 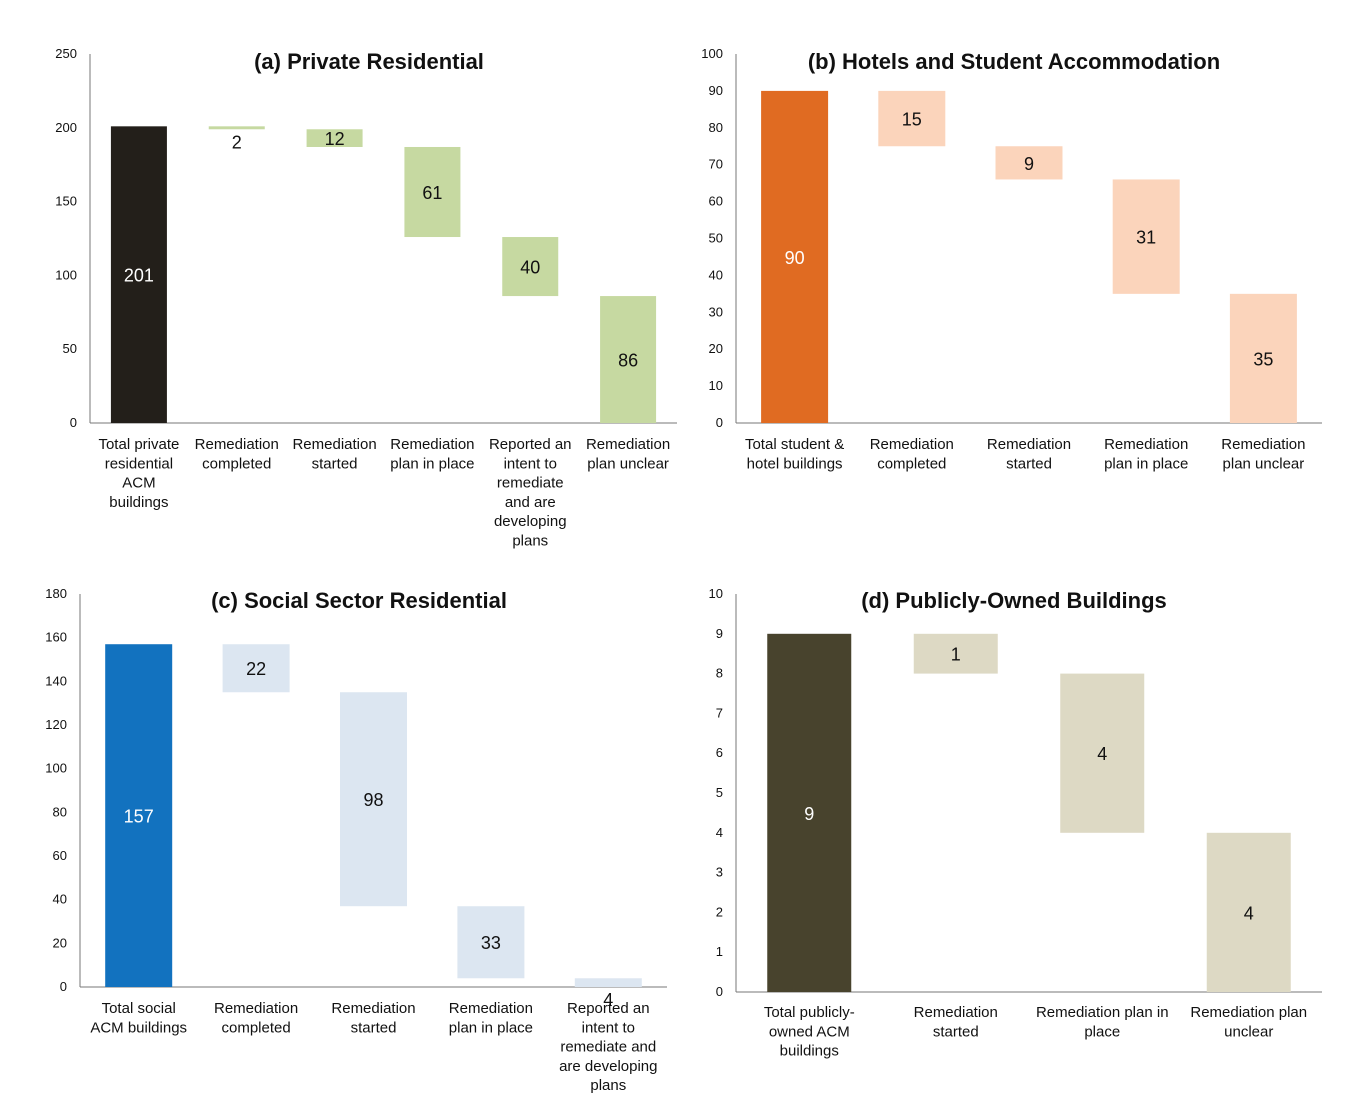 What do you see at coordinates (1264, 463) in the screenshot?
I see `category-label-line: plan unclear` at bounding box center [1264, 463].